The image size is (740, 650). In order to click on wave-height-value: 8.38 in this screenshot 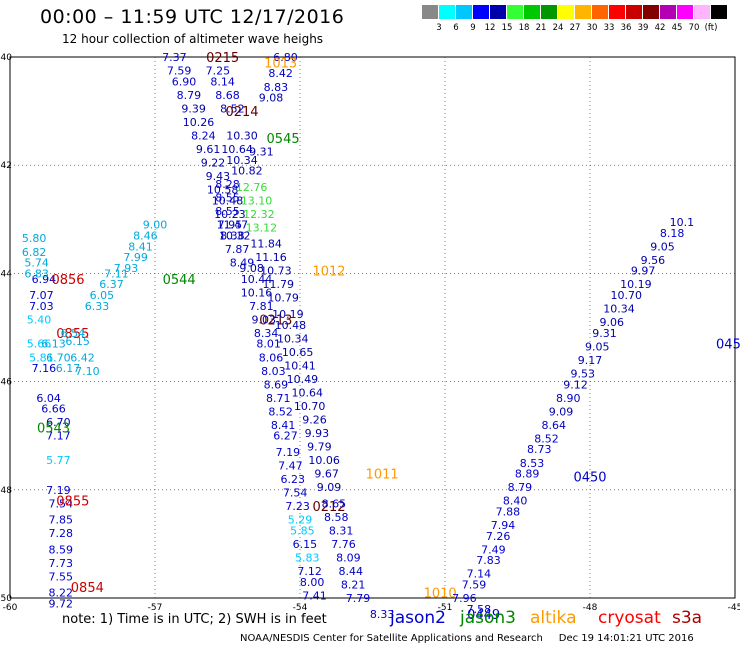, I will do `click(232, 236)`.